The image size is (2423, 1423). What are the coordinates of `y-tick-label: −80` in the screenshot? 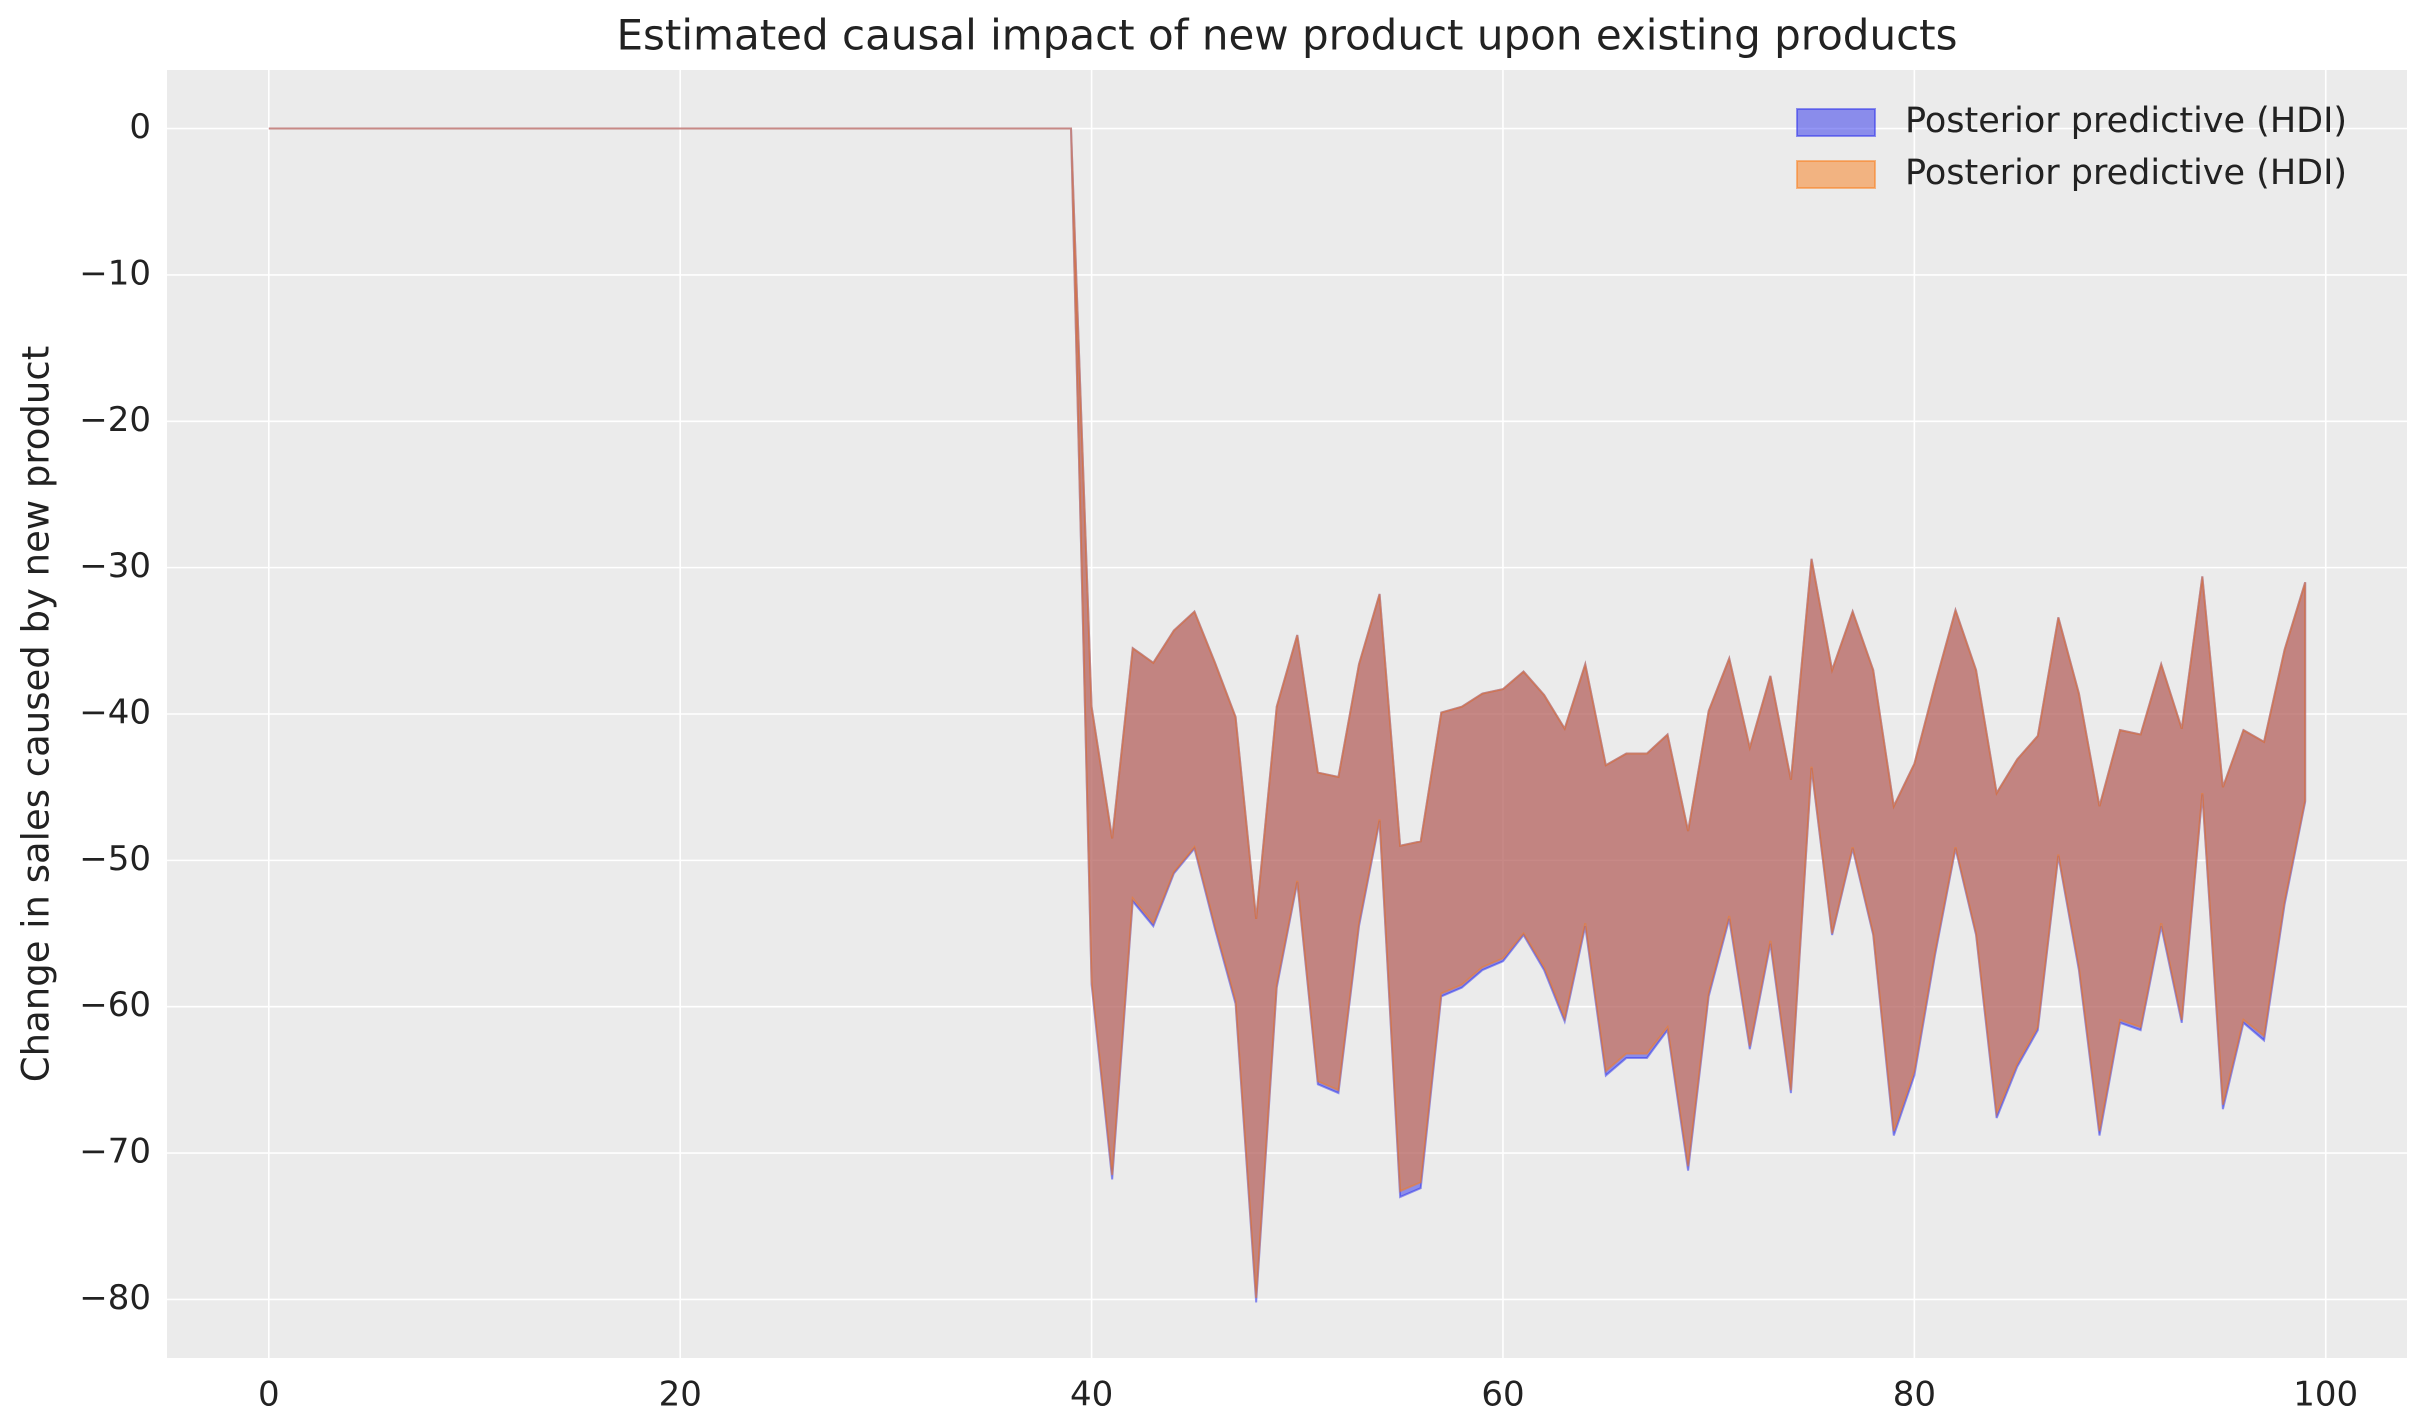 It's located at (115, 1298).